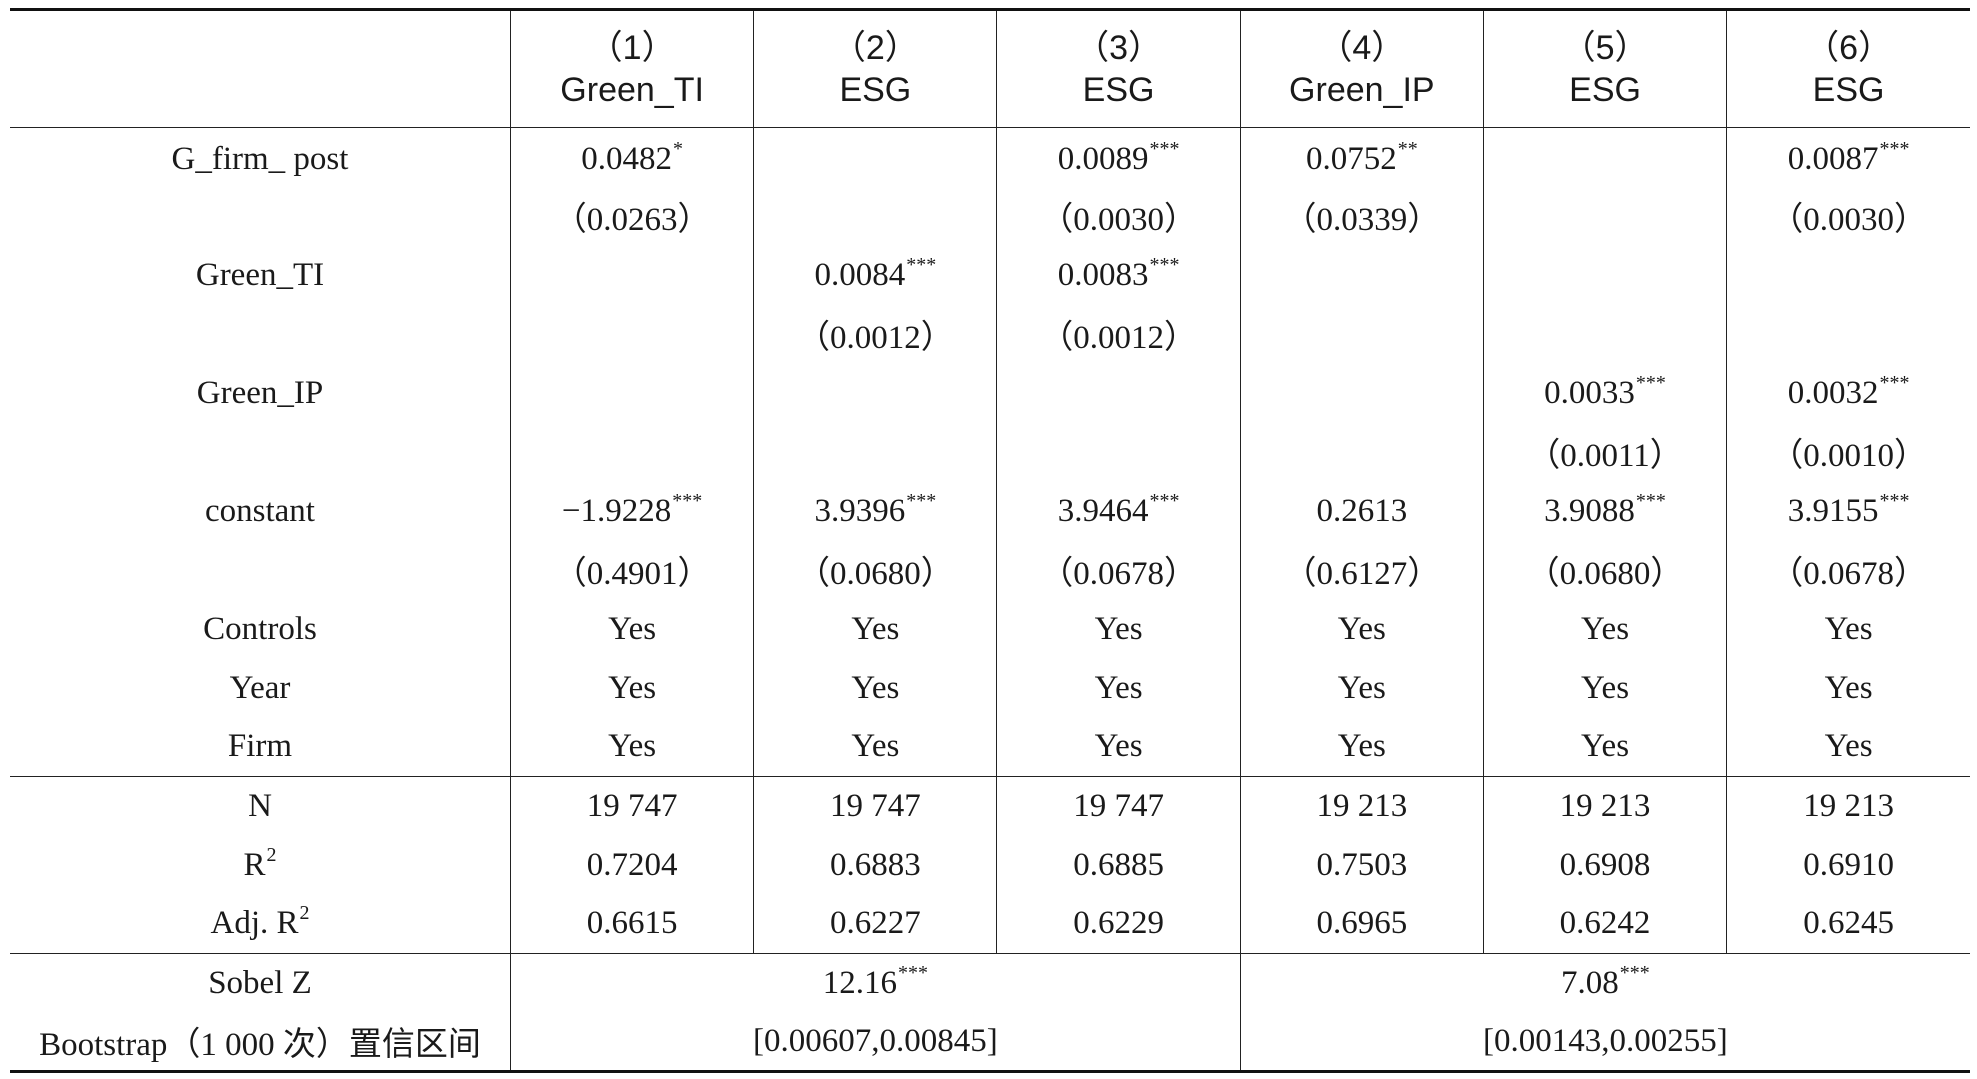  I want to click on cell-value: 0.0087, so click(1833, 158).